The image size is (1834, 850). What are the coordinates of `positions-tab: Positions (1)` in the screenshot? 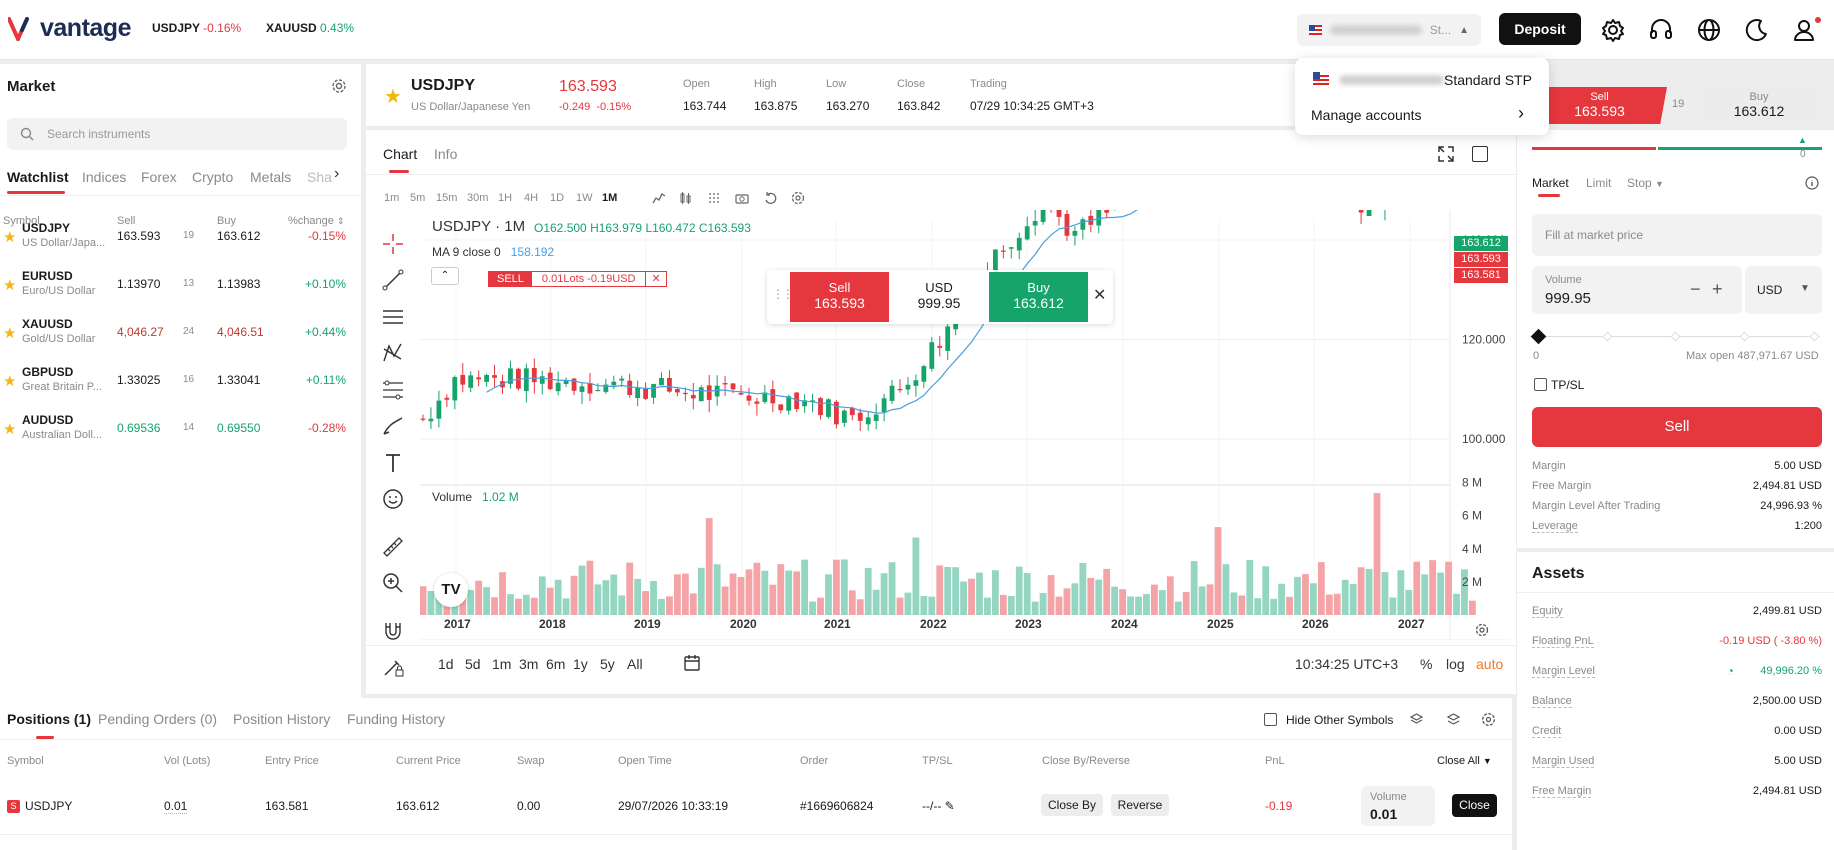 It's located at (49, 719).